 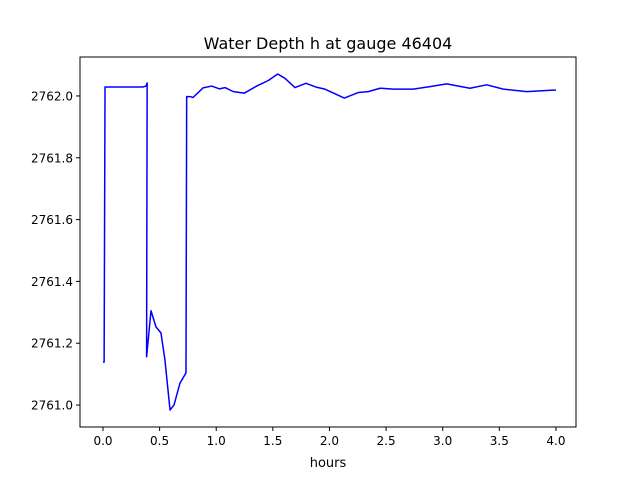 I want to click on x-tick-label: 1.5, so click(x=272, y=441).